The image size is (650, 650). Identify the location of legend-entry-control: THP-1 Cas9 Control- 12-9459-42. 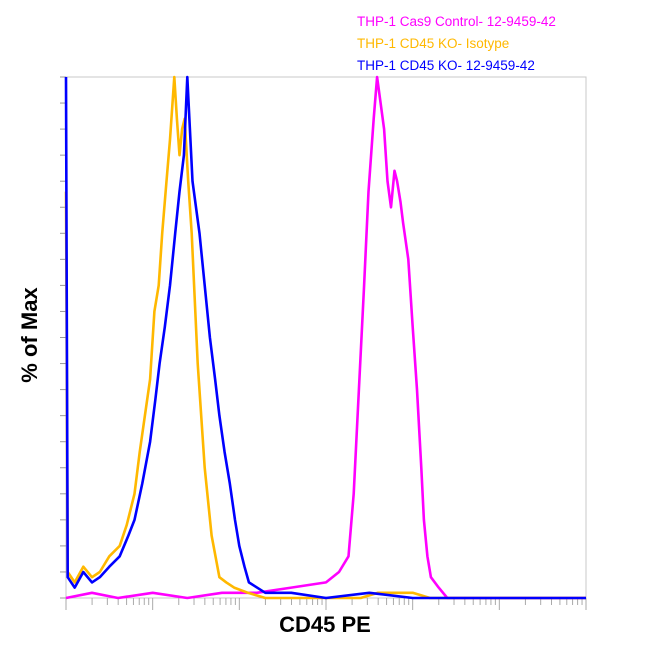
(456, 21).